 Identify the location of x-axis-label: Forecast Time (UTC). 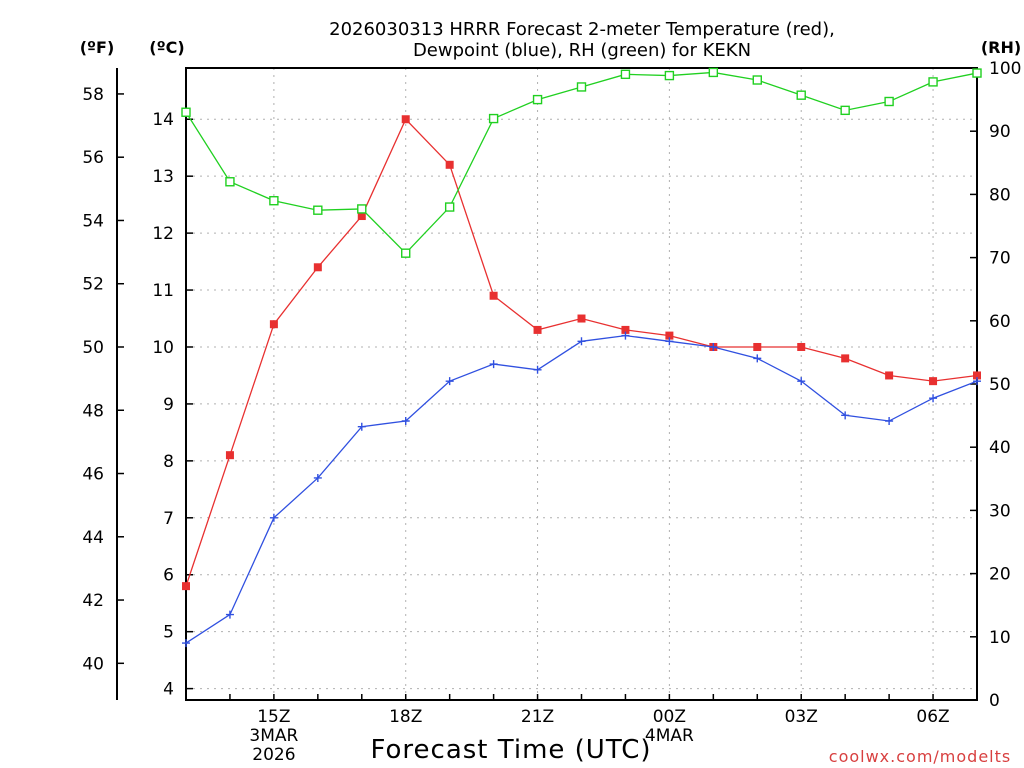
(510, 750).